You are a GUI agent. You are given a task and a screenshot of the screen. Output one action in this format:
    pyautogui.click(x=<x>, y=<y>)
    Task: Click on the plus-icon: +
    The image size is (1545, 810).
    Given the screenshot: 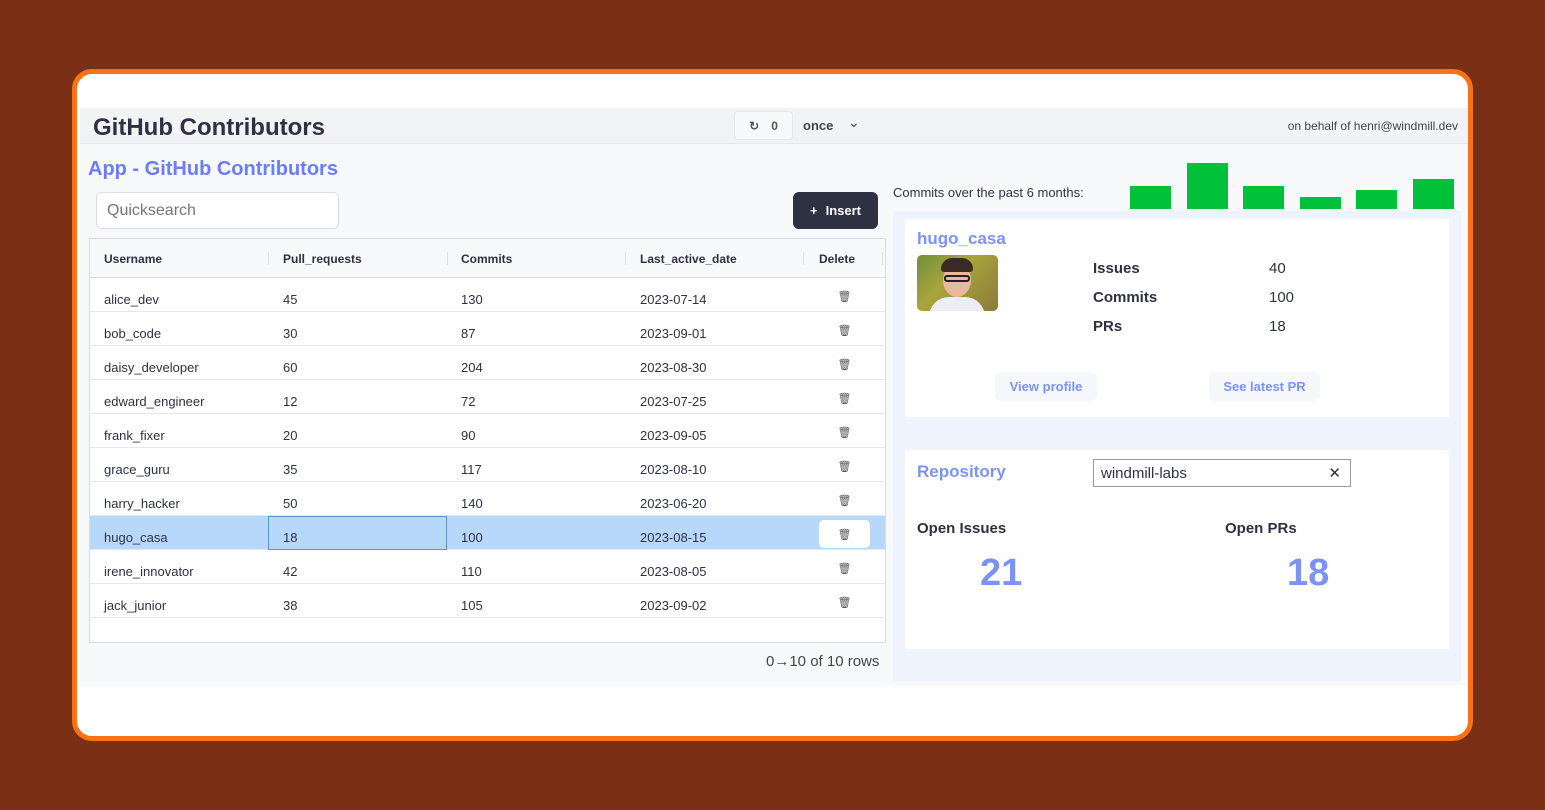 What is the action you would take?
    pyautogui.click(x=814, y=210)
    